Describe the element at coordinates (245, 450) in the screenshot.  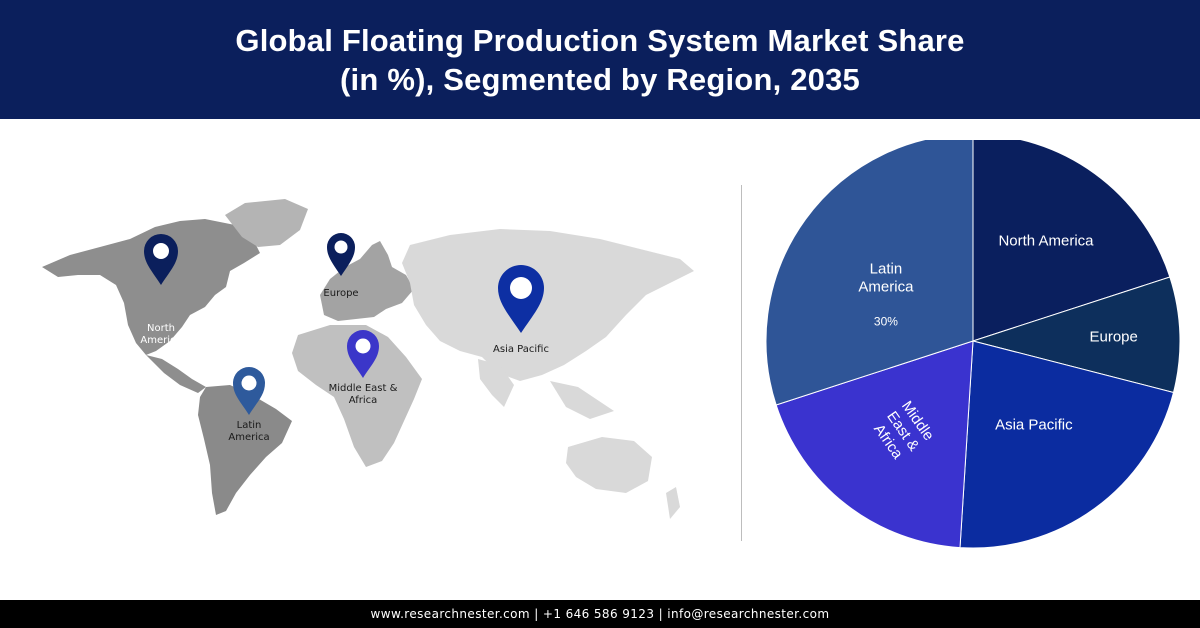
I see `map-latin-america` at that location.